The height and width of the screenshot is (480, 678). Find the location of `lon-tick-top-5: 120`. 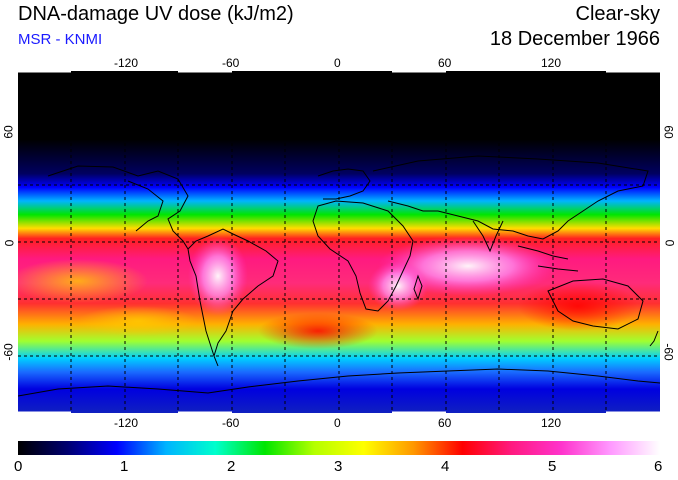

lon-tick-top-5: 120 is located at coordinates (551, 63).